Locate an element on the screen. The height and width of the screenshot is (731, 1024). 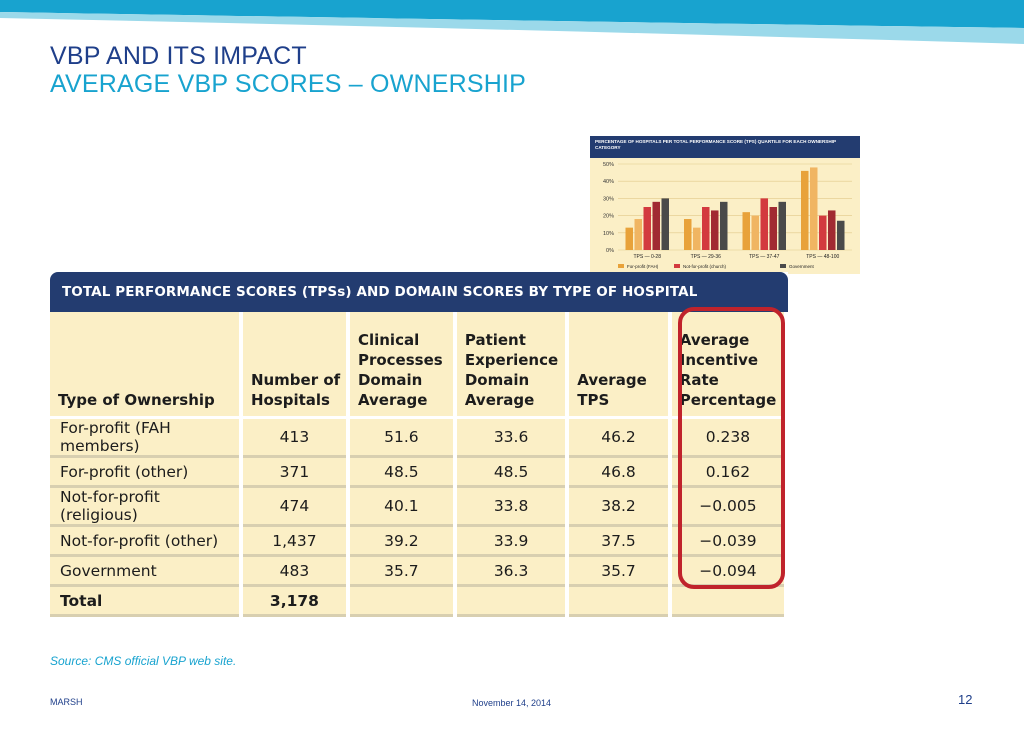
cell-clinical: 39.2 is located at coordinates (402, 541).